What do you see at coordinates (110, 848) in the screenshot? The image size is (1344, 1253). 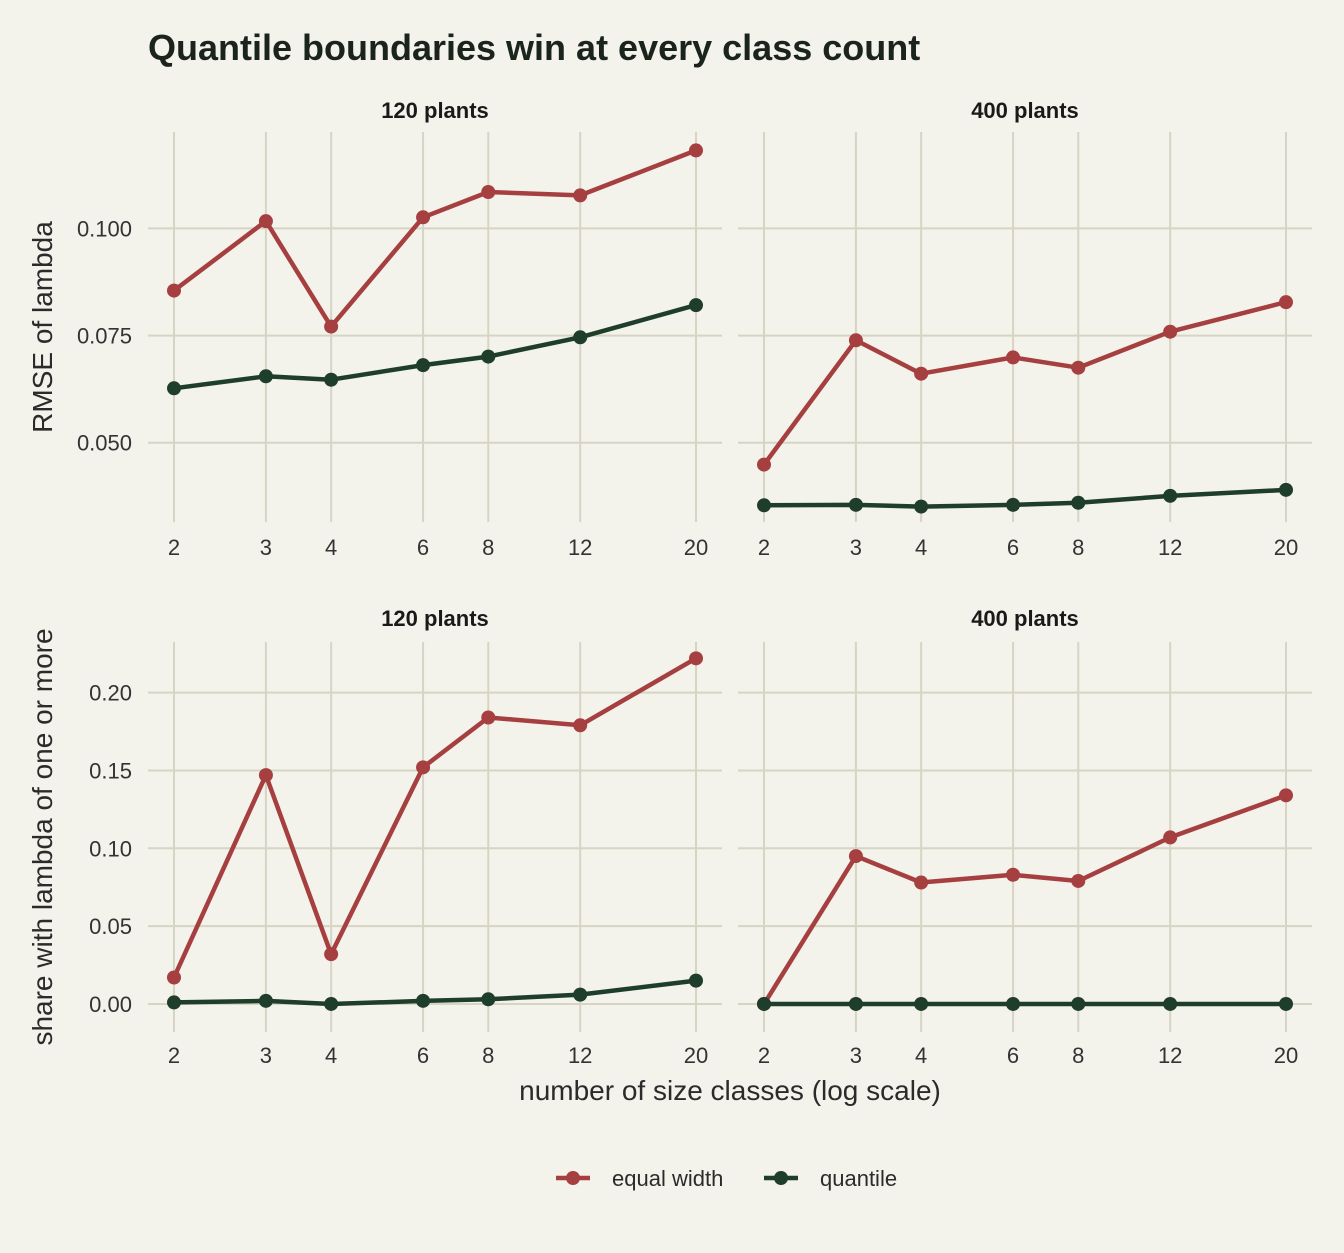 I see `y-tick-label: 0.10` at bounding box center [110, 848].